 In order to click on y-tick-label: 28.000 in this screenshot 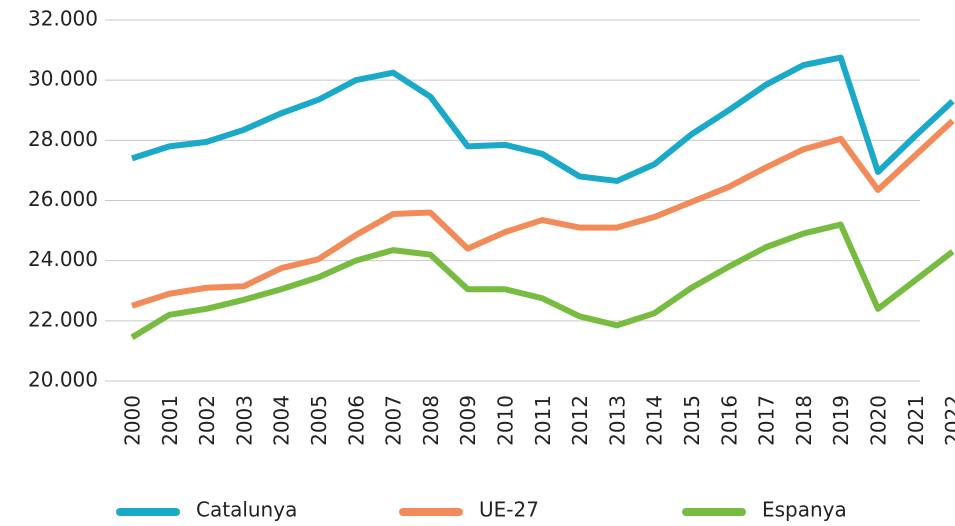, I will do `click(63, 139)`.